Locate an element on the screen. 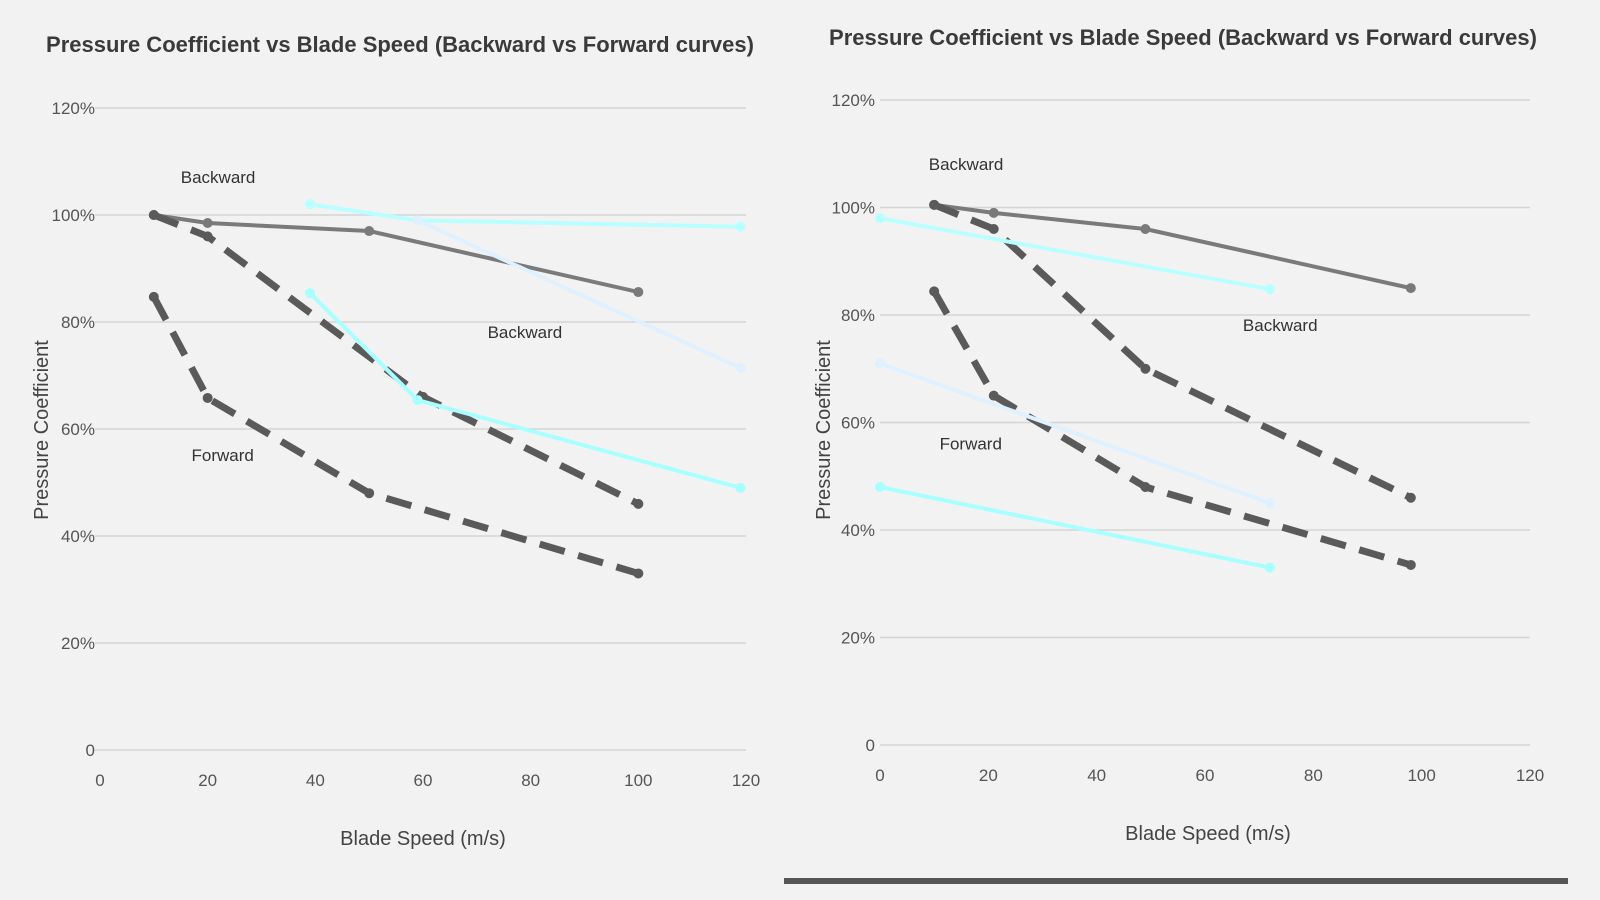 Image resolution: width=1600 pixels, height=900 pixels. series-3-line is located at coordinates (1075, 254).